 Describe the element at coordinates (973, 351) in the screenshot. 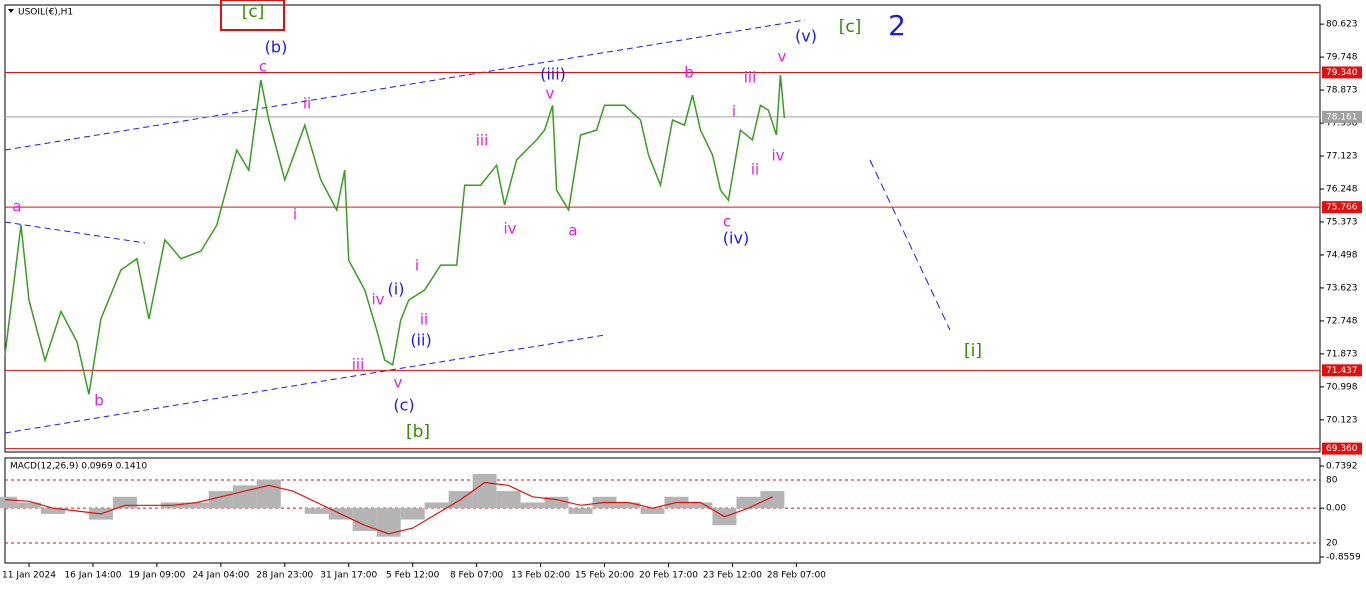

I see `wave-label: [i]` at that location.